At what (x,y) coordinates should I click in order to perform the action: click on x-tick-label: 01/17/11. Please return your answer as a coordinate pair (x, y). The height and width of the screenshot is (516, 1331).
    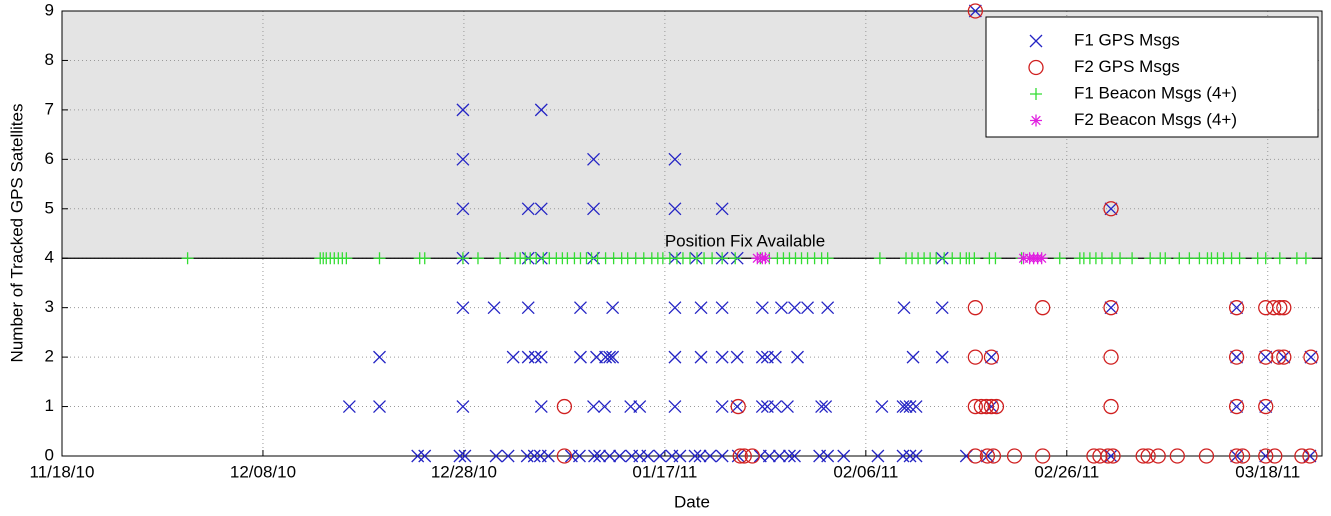
    Looking at the image, I should click on (664, 471).